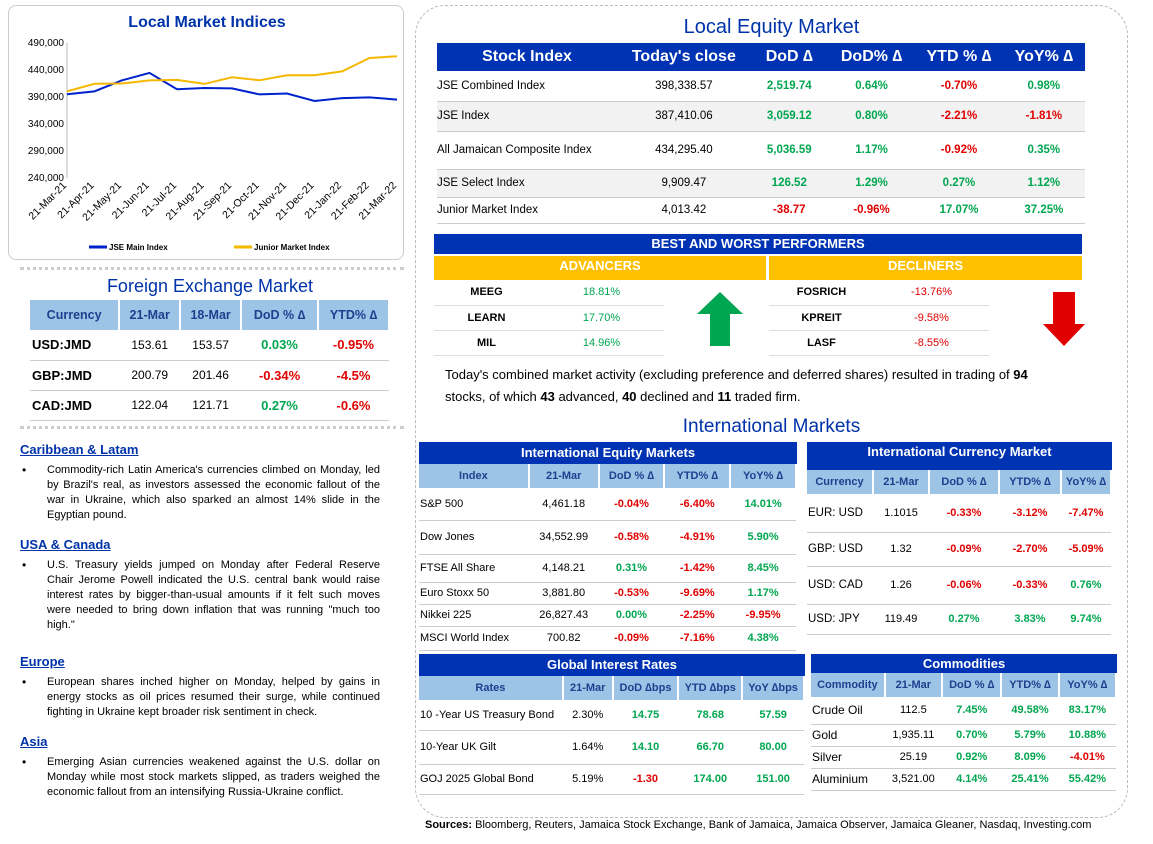 This screenshot has height=844, width=1153. Describe the element at coordinates (848, 757) in the screenshot. I see `row-label: Silver` at that location.